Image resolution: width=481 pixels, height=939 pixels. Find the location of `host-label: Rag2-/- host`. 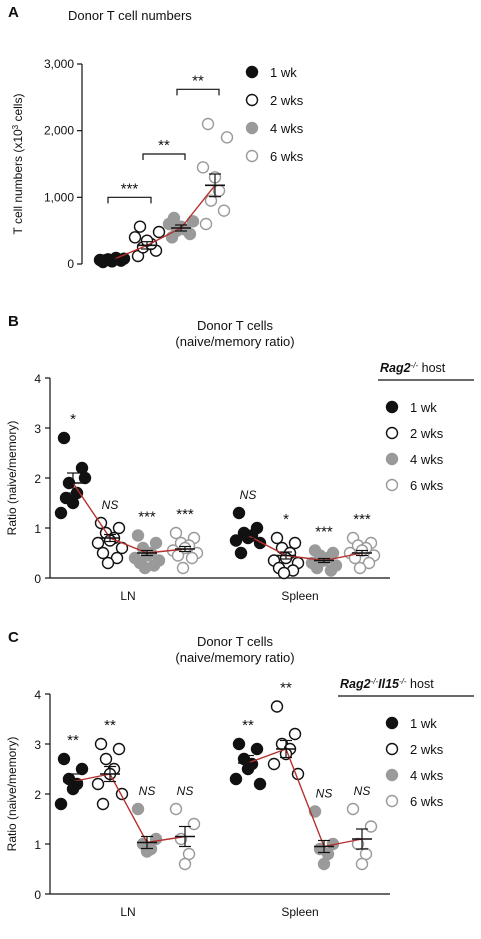

host-label: Rag2-/- host is located at coordinates (413, 368).